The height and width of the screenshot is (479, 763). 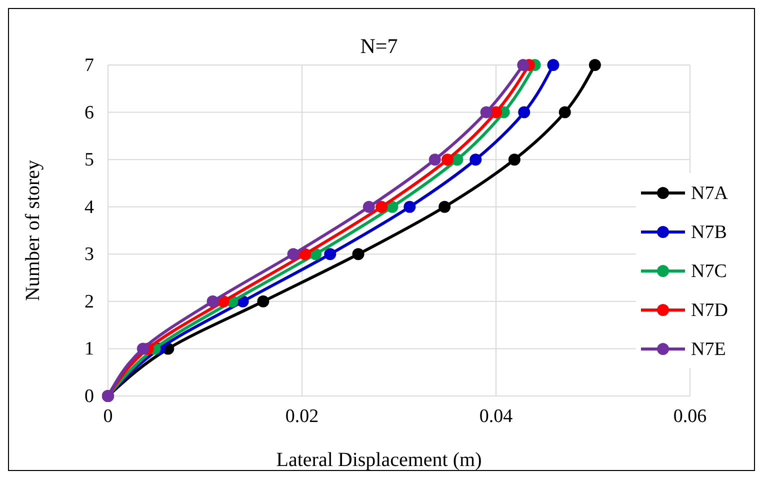 What do you see at coordinates (89, 301) in the screenshot?
I see `y-tick-label: 2` at bounding box center [89, 301].